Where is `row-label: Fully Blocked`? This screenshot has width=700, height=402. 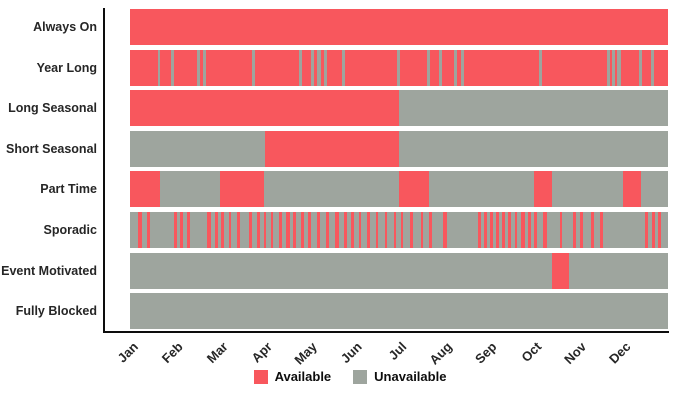 row-label: Fully Blocked is located at coordinates (56, 311).